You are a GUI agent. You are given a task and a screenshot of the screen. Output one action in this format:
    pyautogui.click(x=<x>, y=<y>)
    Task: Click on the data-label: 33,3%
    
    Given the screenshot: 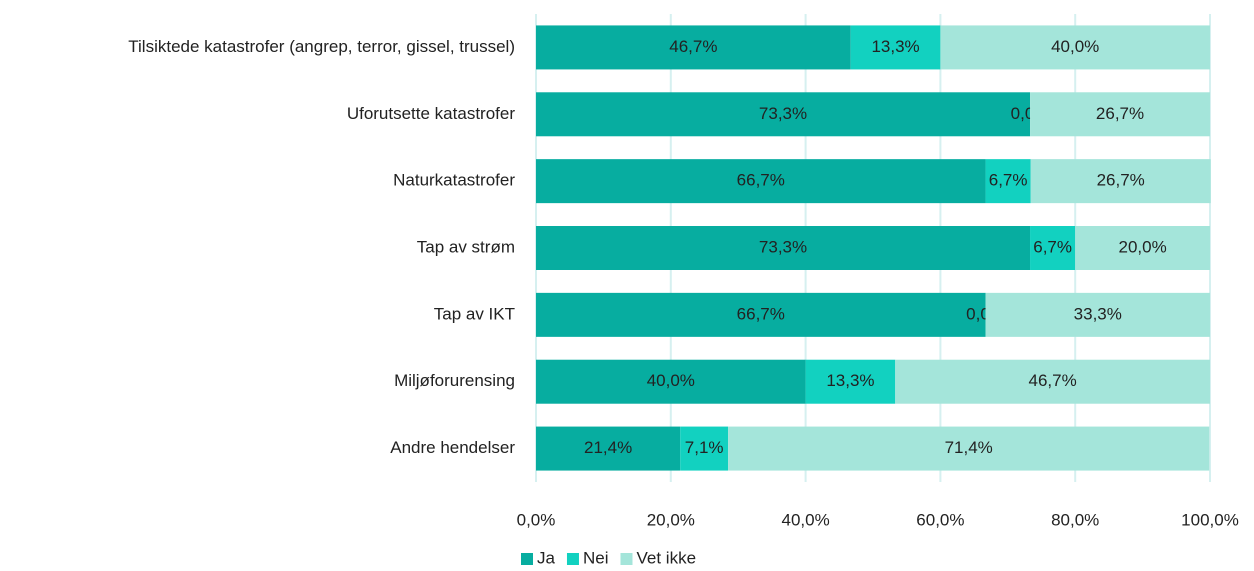 What is the action you would take?
    pyautogui.click(x=1098, y=313)
    